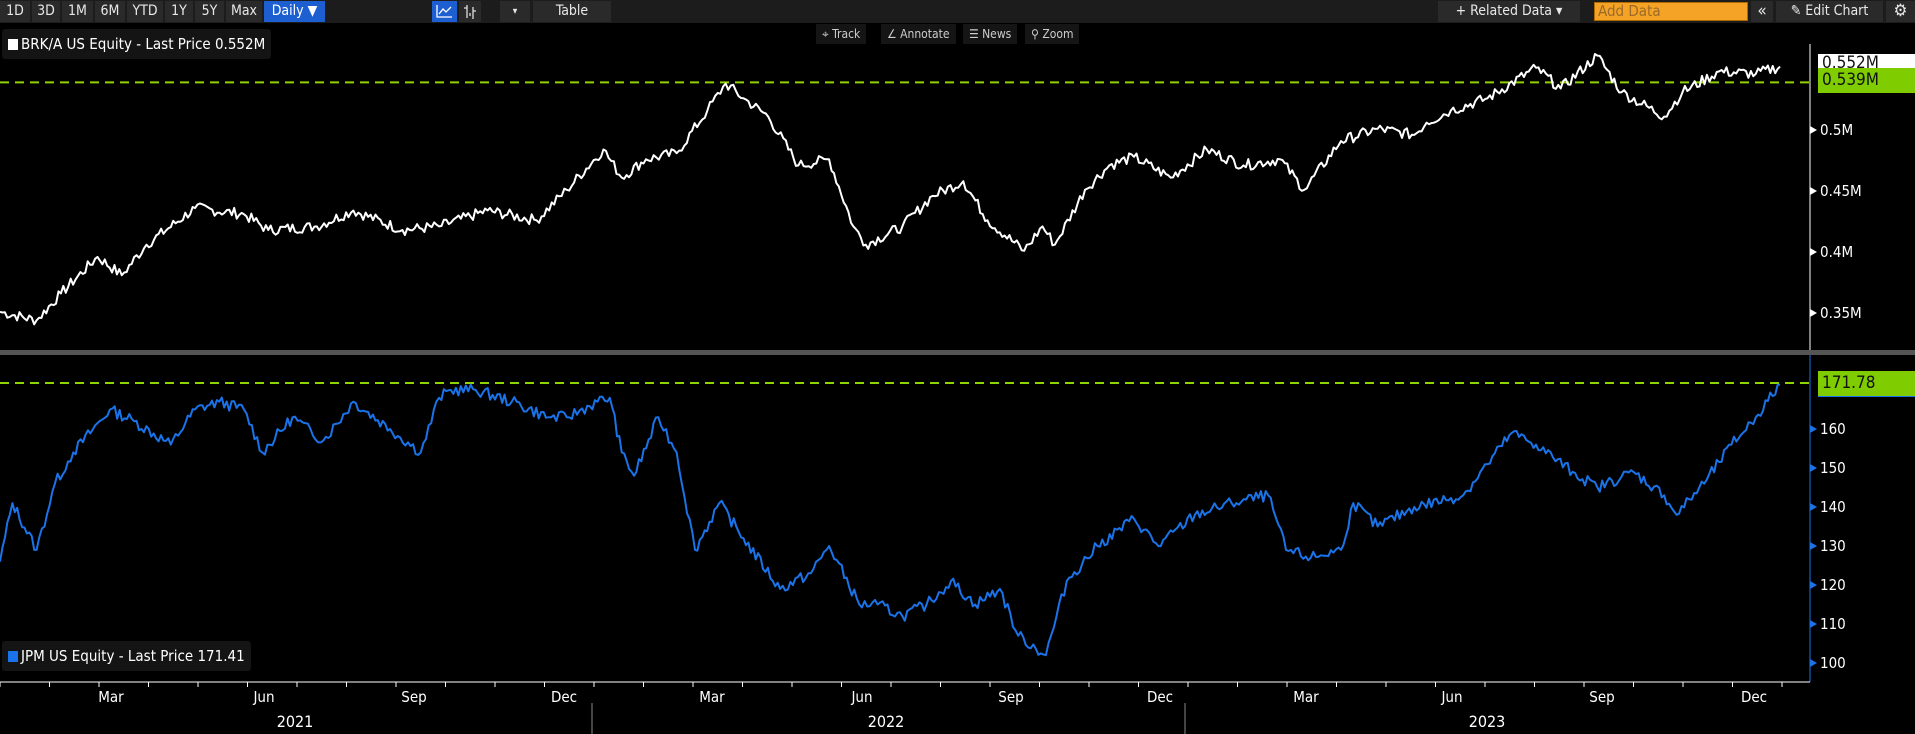  Describe the element at coordinates (572, 11) in the screenshot. I see `table-button: Table` at that location.